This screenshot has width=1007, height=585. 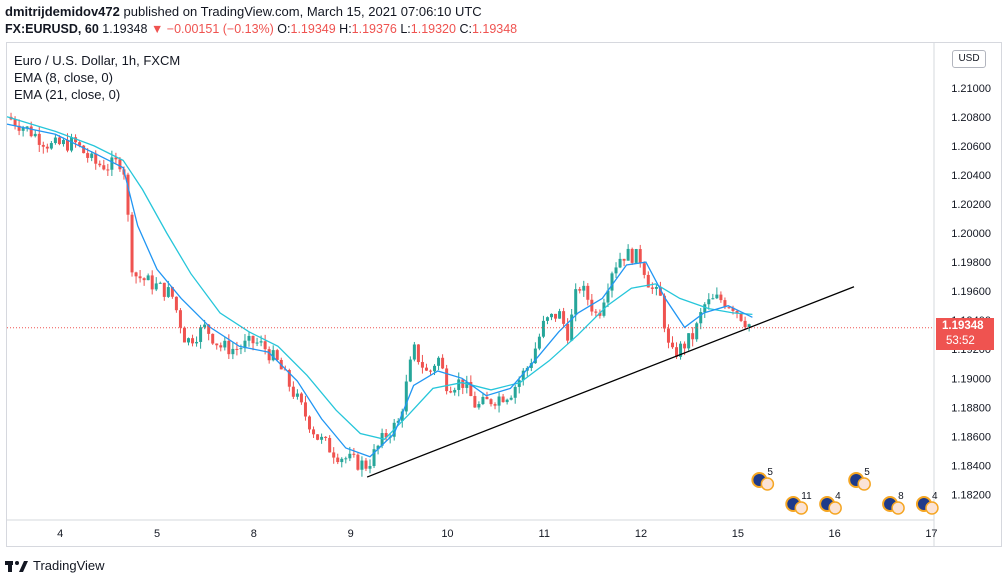 What do you see at coordinates (62, 11) in the screenshot?
I see `author-name: dmitrijdemidov472` at bounding box center [62, 11].